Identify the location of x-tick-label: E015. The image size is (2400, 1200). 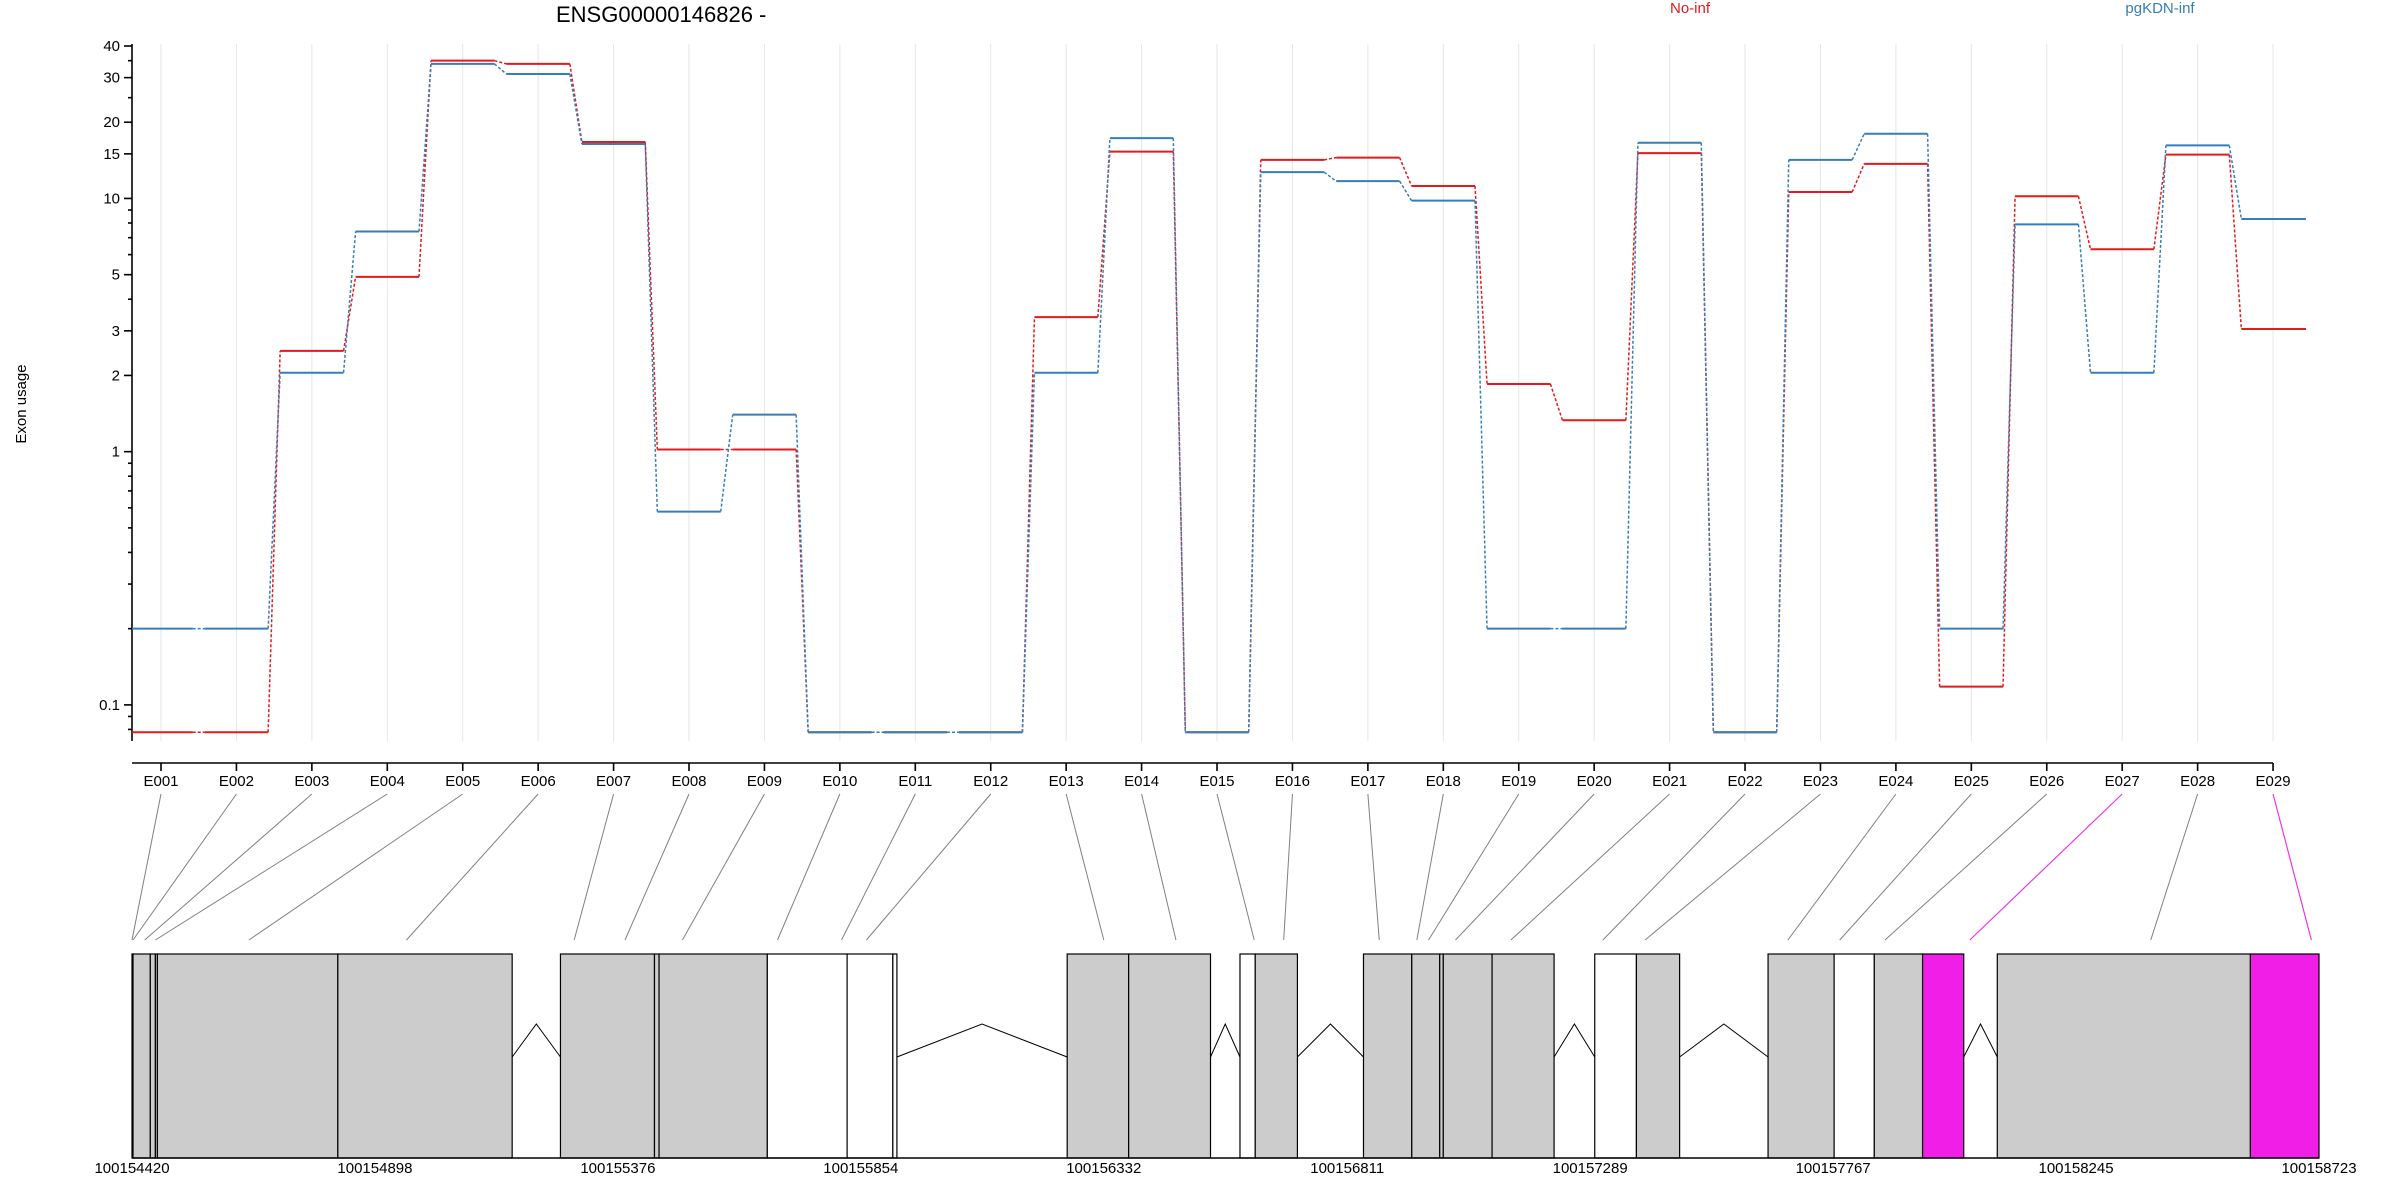
(1216, 781).